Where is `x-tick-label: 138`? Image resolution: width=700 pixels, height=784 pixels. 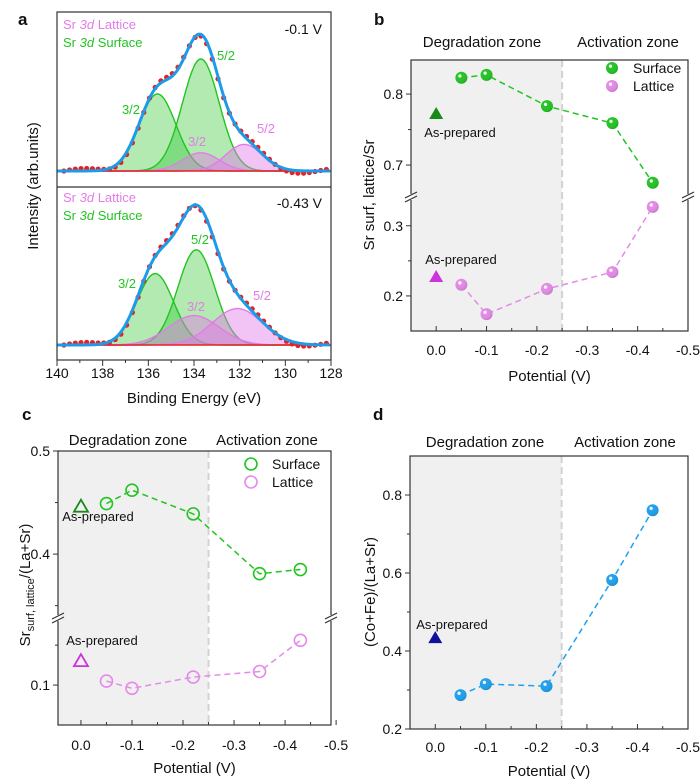
x-tick-label: 138 is located at coordinates (103, 373).